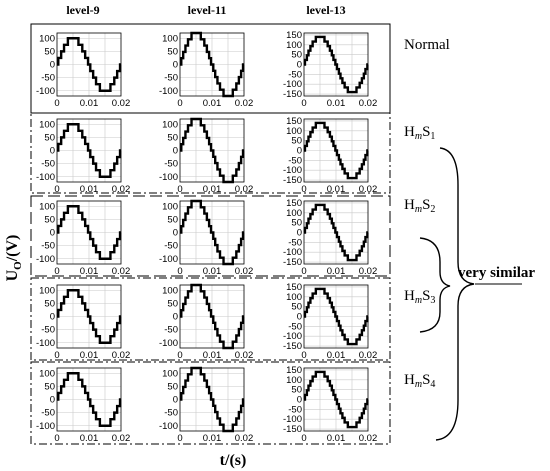  Describe the element at coordinates (435, 285) in the screenshot. I see `small-brace` at that location.